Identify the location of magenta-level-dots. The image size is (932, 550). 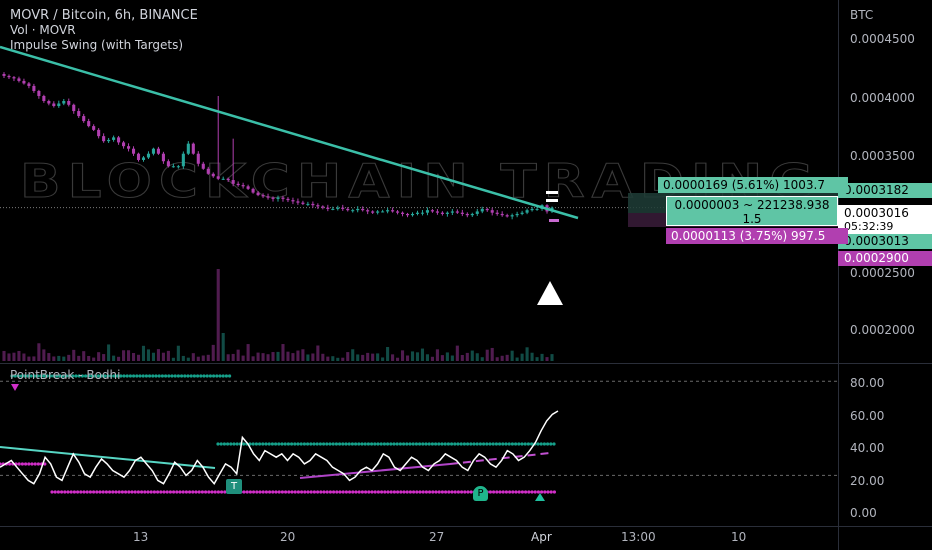
(35, 464).